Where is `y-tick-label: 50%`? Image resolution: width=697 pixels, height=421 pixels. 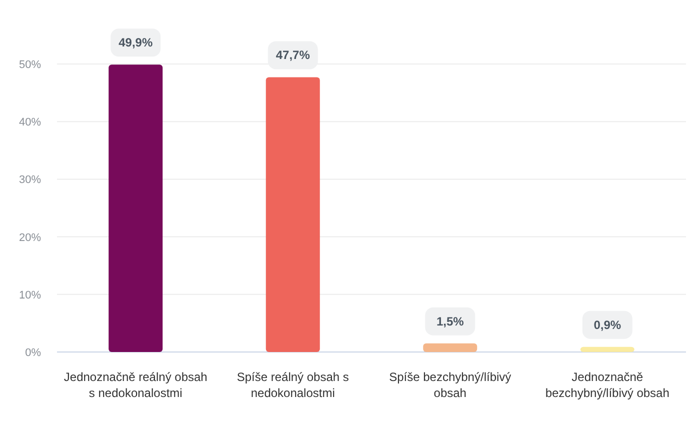
y-tick-label: 50% is located at coordinates (30, 65).